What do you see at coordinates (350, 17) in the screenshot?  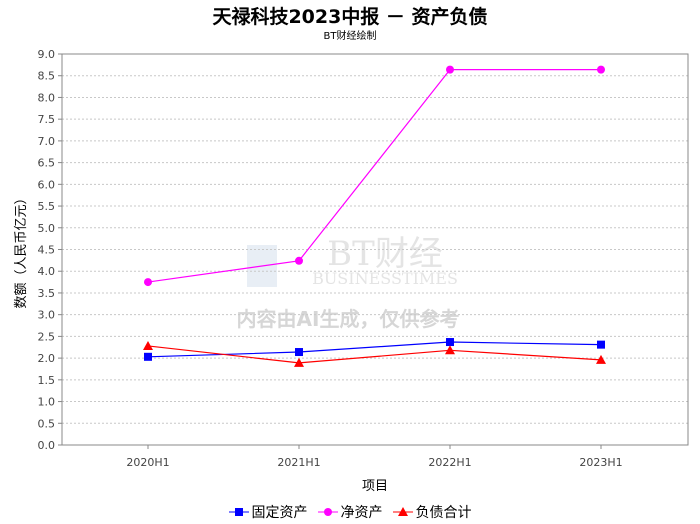 I see `chart-title: 天禄科技2023中报 － 资产负债` at bounding box center [350, 17].